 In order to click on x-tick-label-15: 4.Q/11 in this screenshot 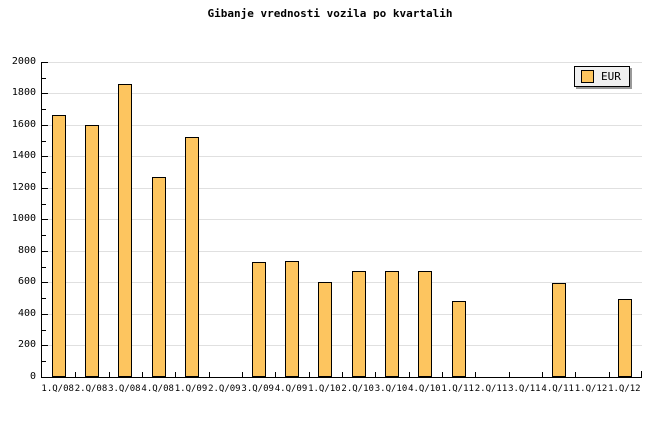, I will do `click(557, 389)`.